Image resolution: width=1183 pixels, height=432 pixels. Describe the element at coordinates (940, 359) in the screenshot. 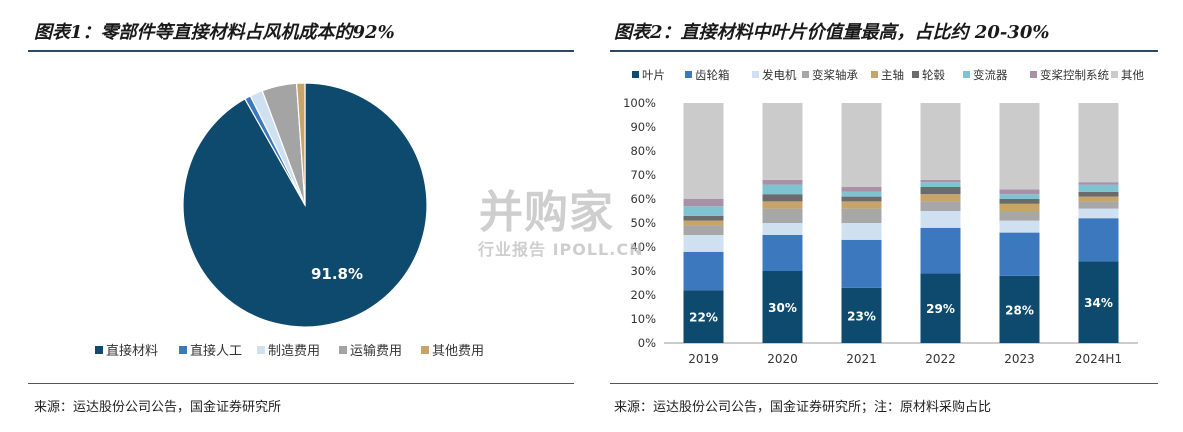

I see `x-tick-label: 2022` at that location.